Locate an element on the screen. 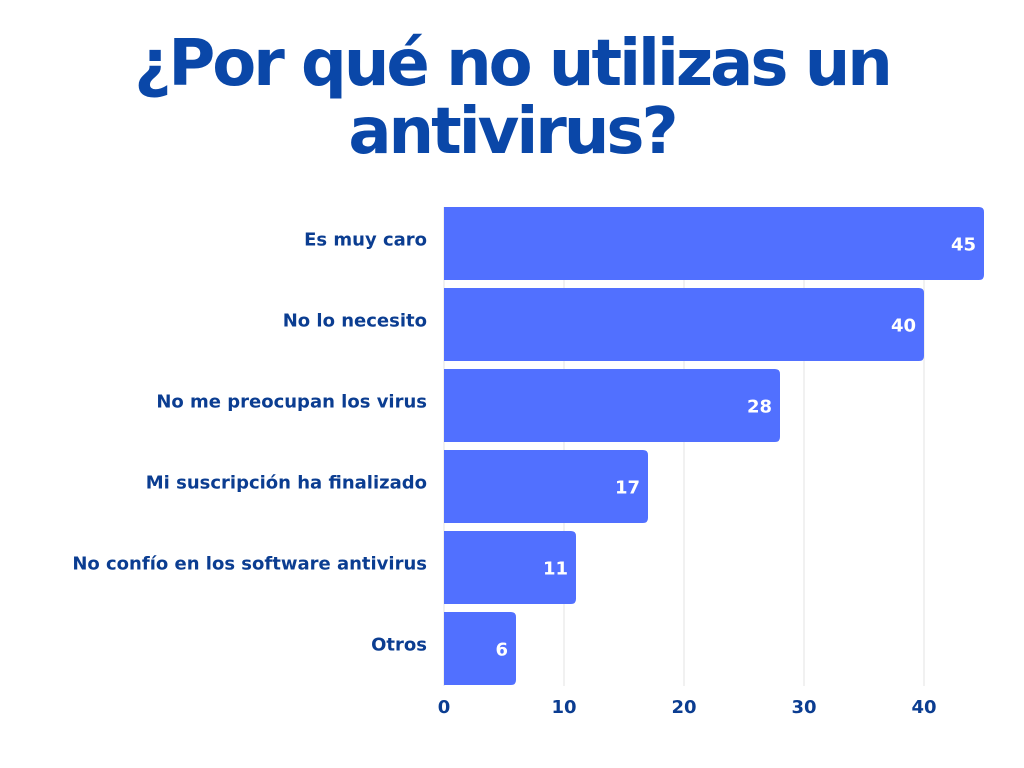 The width and height of the screenshot is (1024, 768). x-tick-label: 30 is located at coordinates (803, 707).